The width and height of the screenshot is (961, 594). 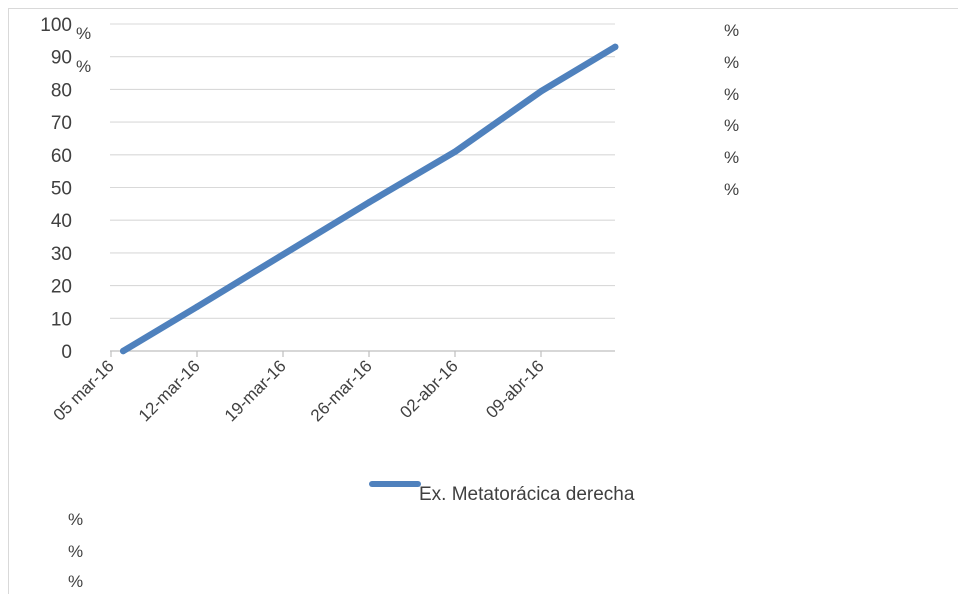 I want to click on y-tick-label: 90, so click(x=61, y=58).